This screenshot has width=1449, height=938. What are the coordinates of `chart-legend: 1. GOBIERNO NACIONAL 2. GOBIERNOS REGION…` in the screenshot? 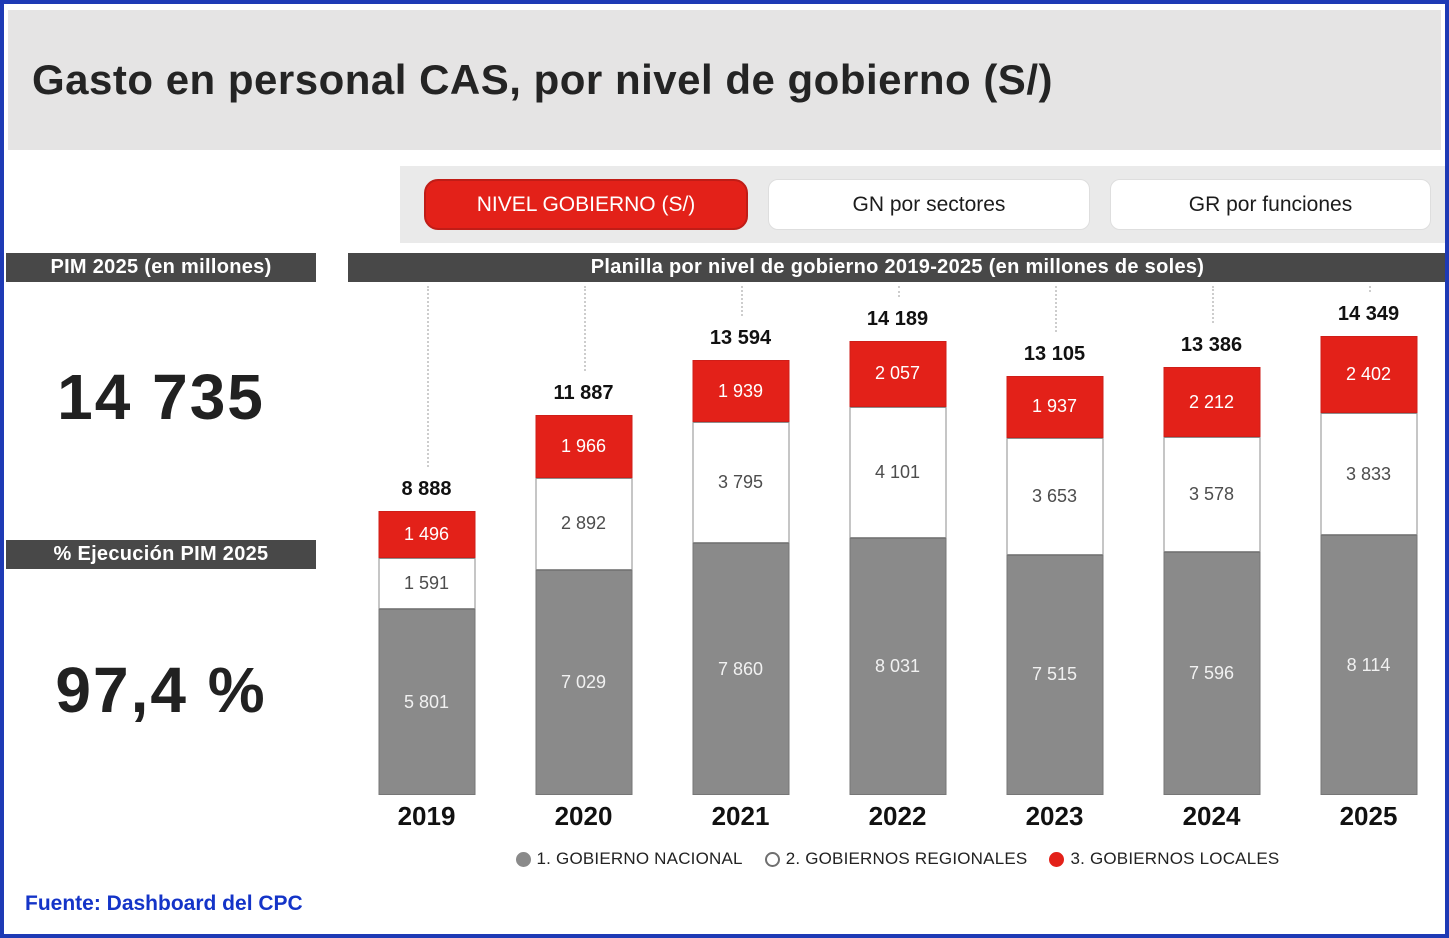 It's located at (896, 859).